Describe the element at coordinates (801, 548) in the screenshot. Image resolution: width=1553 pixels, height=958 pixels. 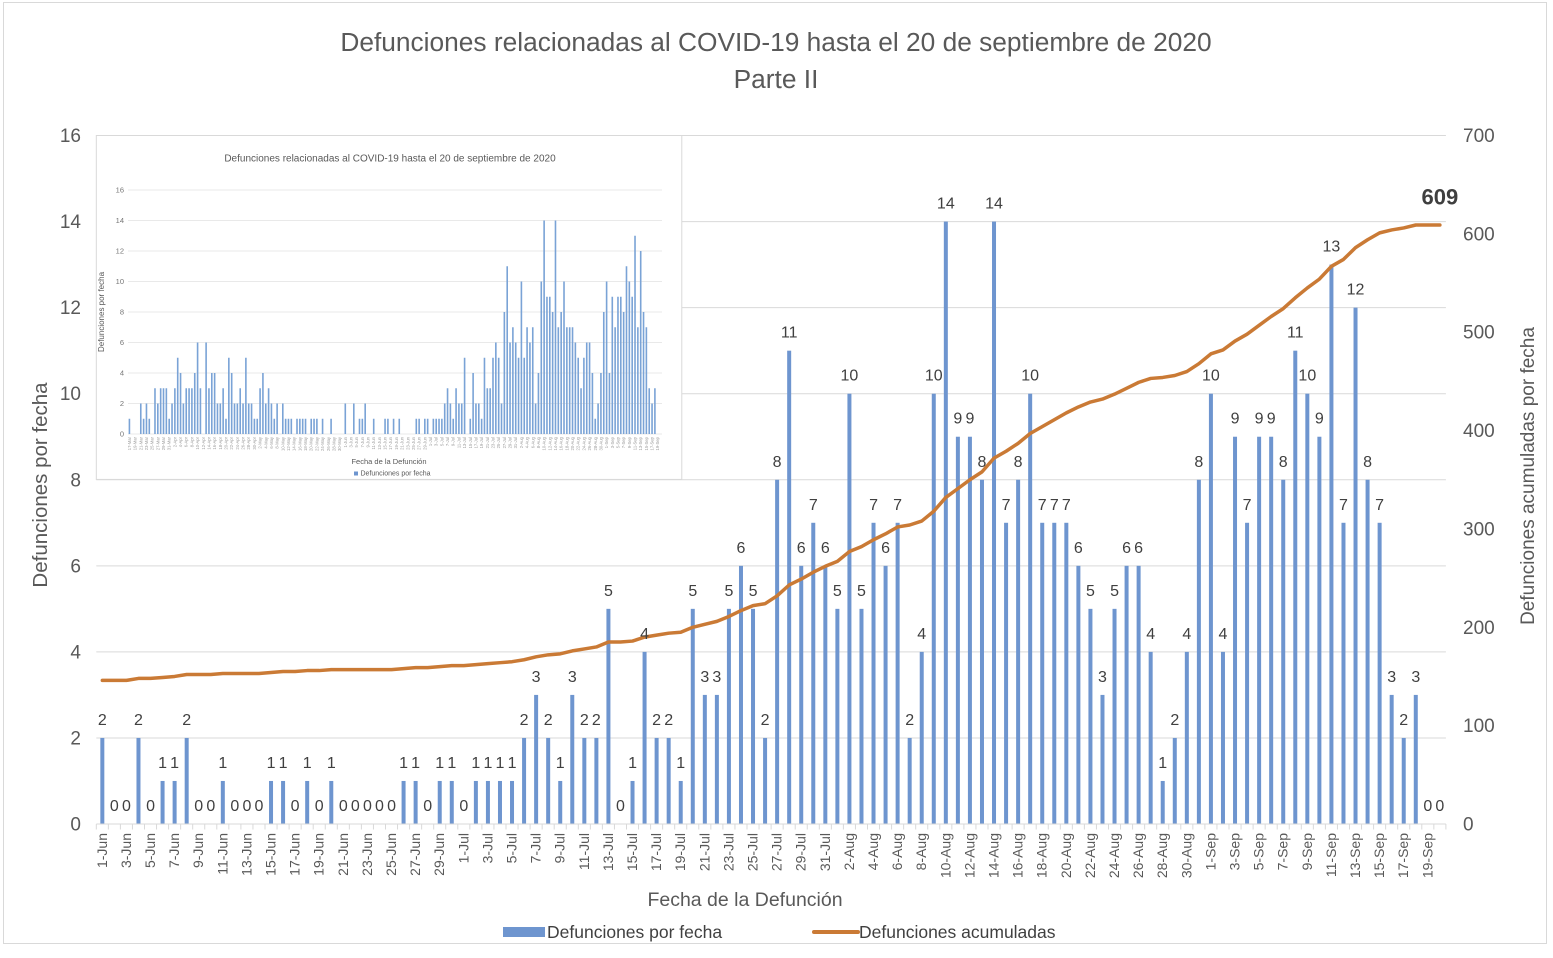
I see `svg-text: 6` at that location.